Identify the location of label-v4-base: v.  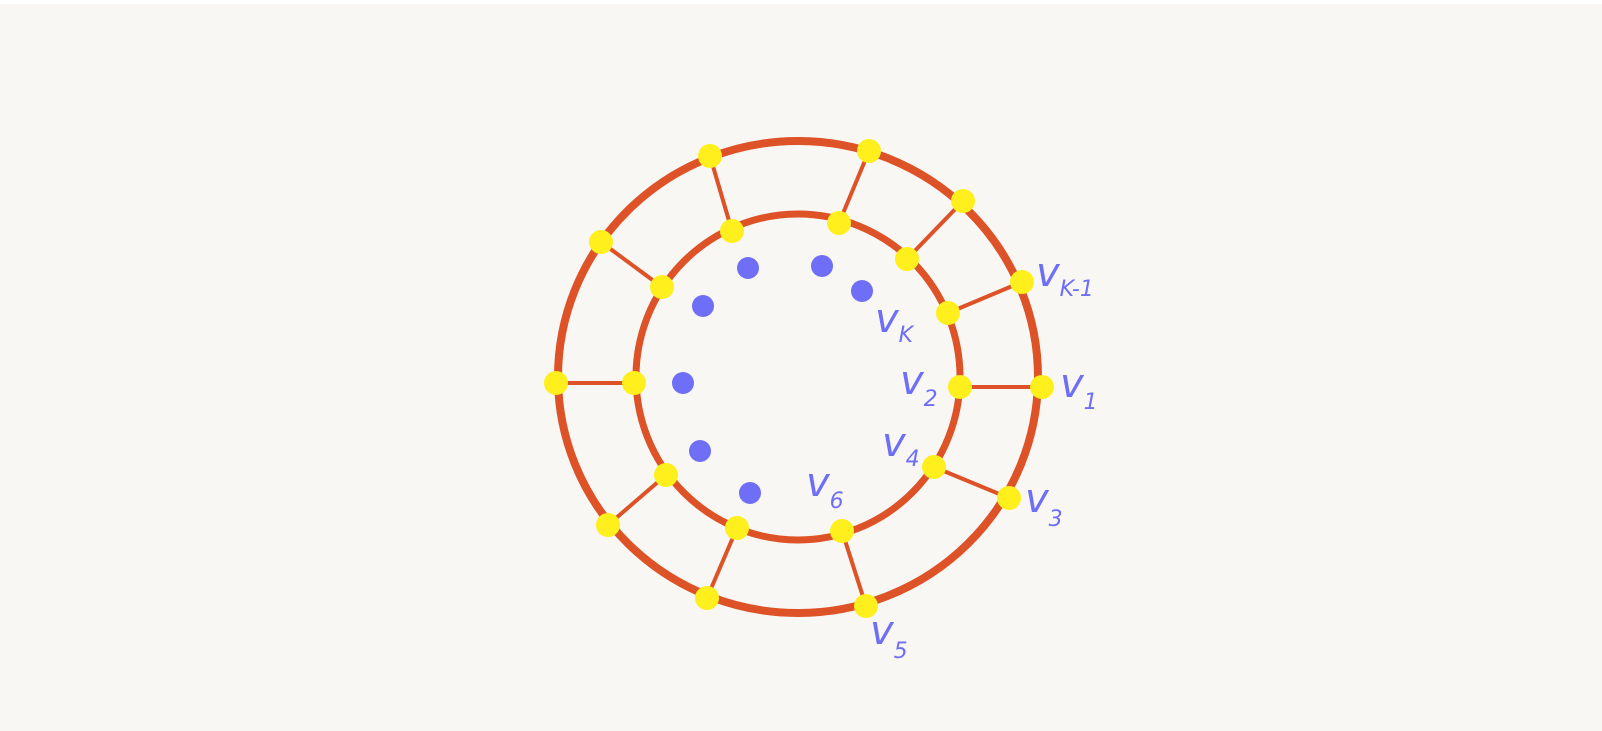
(894, 443).